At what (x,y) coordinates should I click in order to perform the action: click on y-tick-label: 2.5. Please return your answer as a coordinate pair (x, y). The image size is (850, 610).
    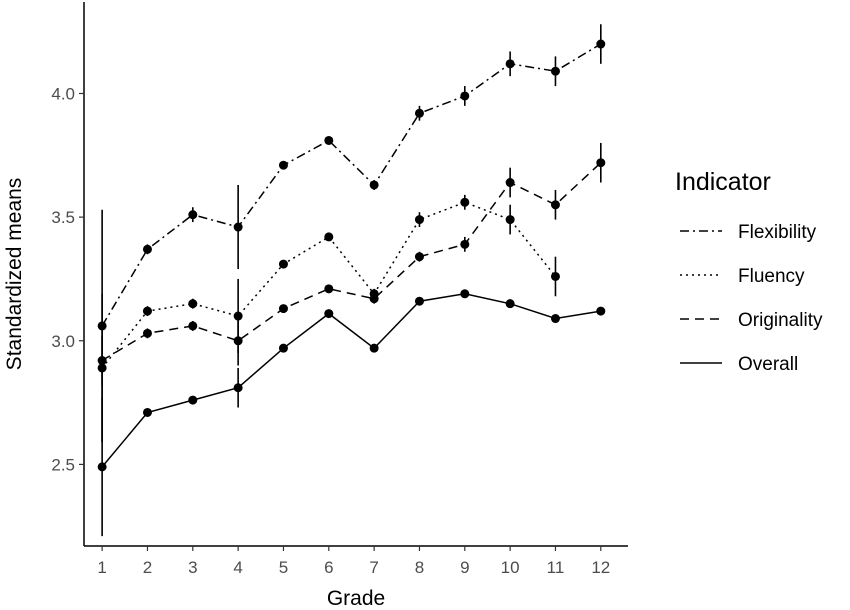
    Looking at the image, I should click on (63, 464).